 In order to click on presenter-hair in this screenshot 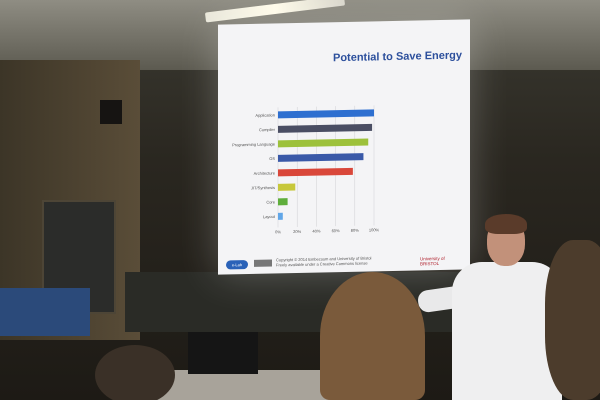, I will do `click(506, 224)`.